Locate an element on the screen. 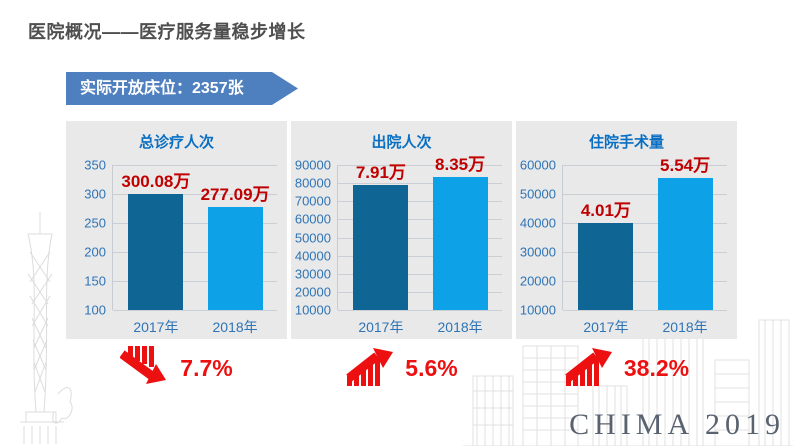 This screenshot has width=793, height=446. bed-capacity-label: 实际开放床位：2357张 is located at coordinates (162, 88).